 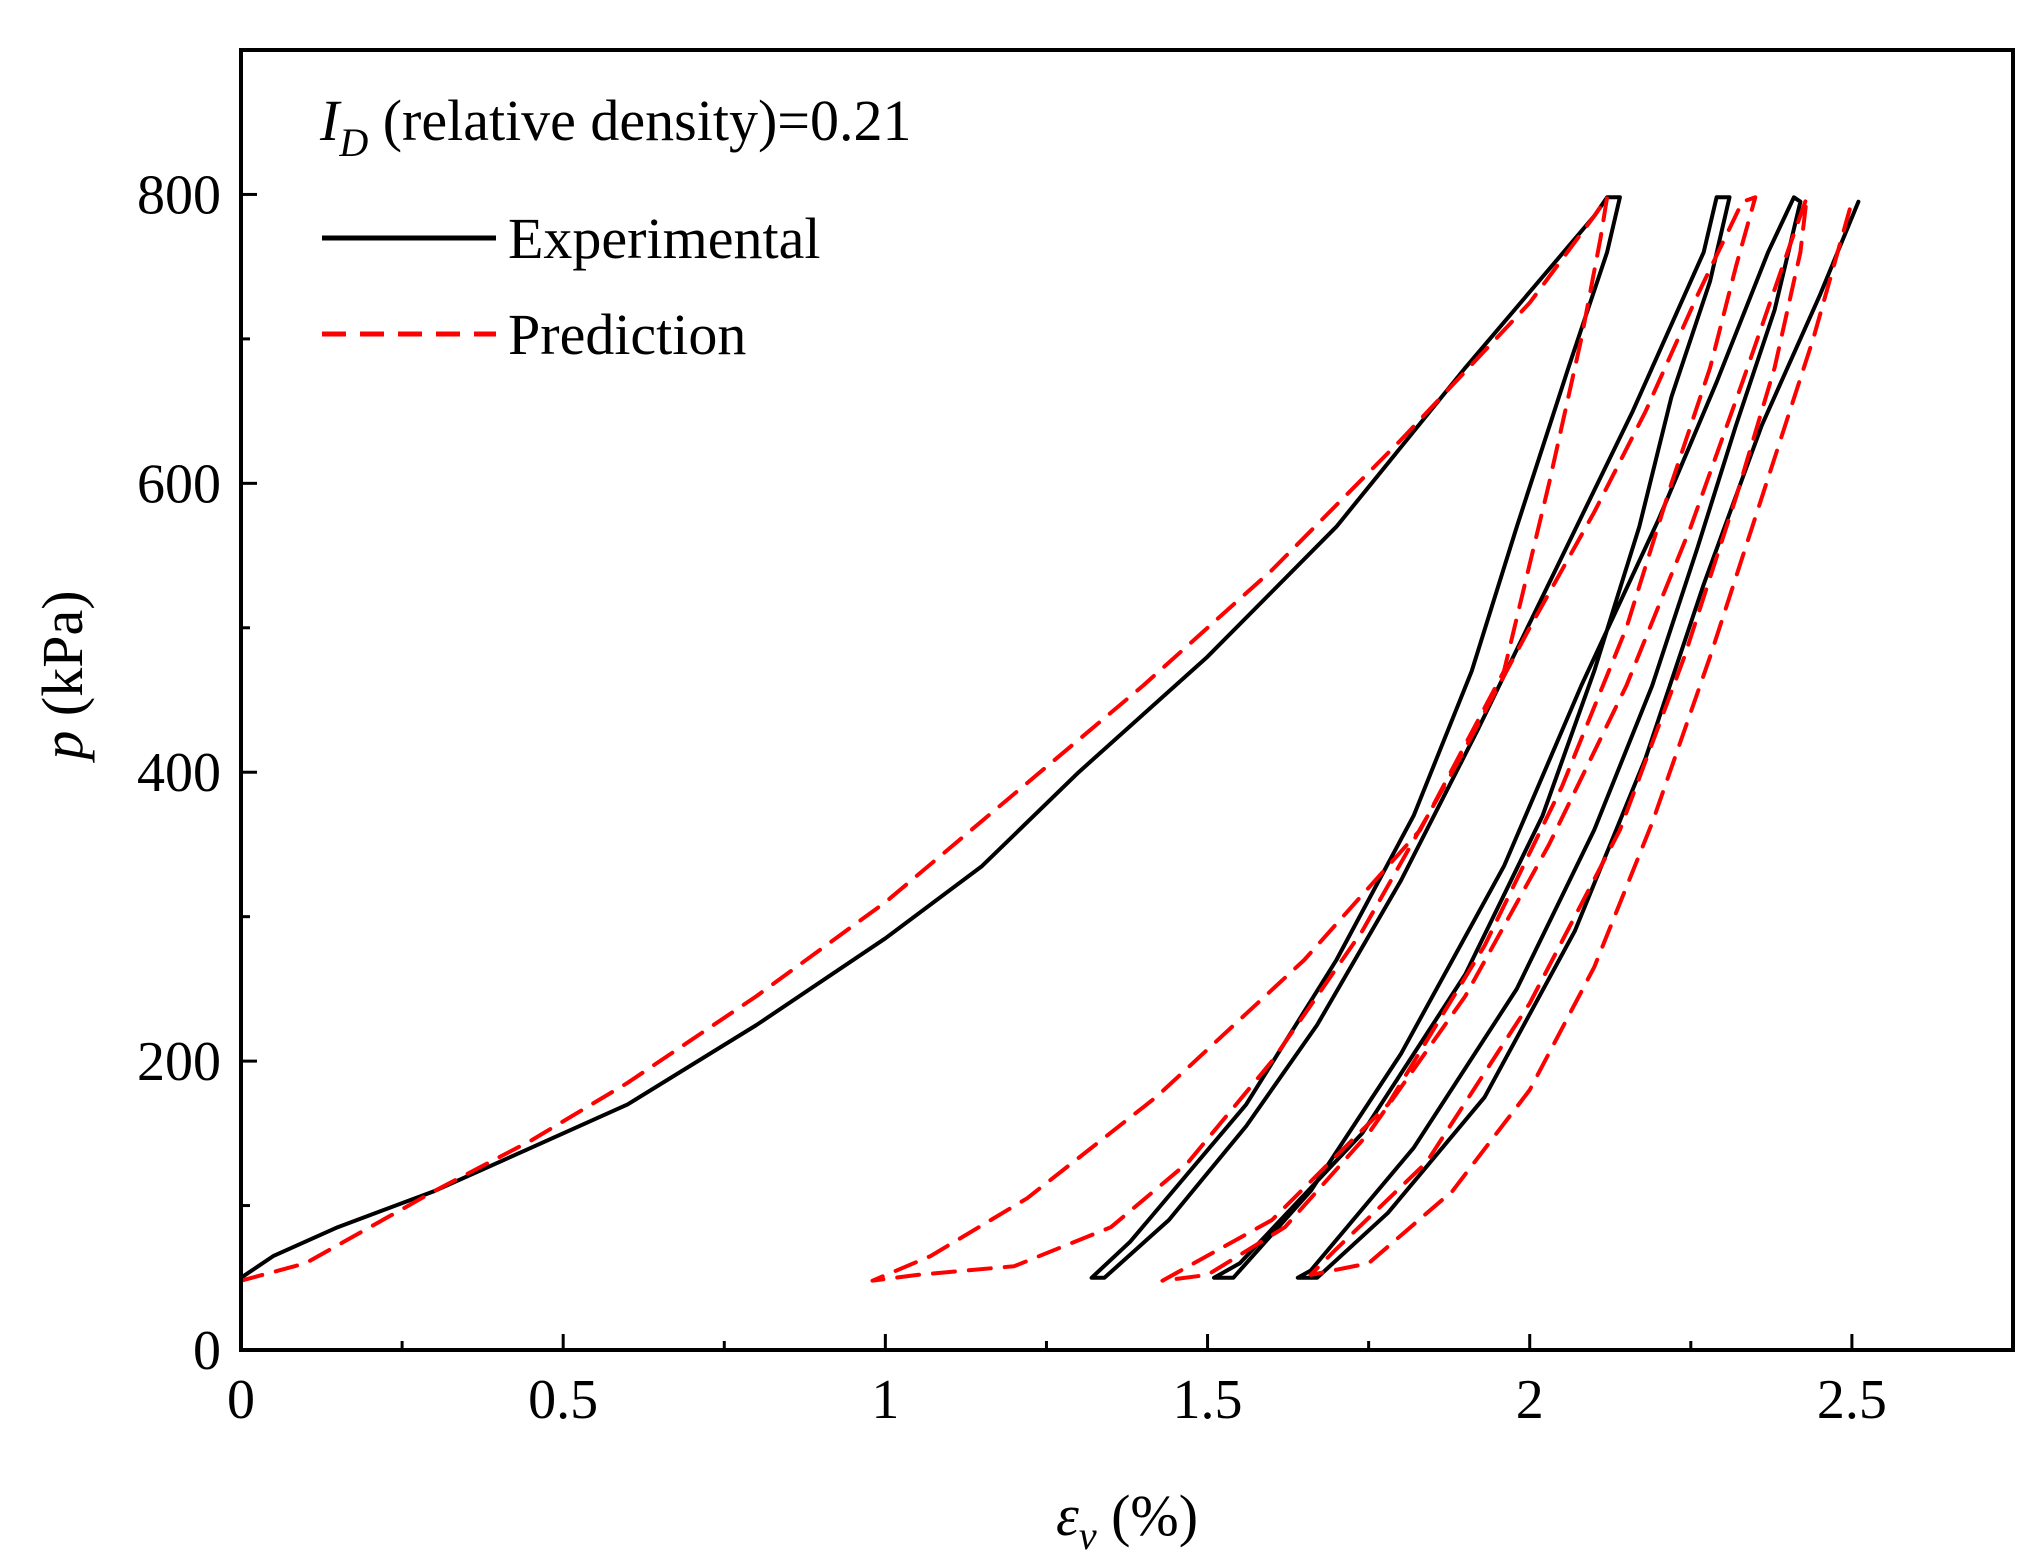 What do you see at coordinates (1530, 1400) in the screenshot?
I see `x-tick-label: 2` at bounding box center [1530, 1400].